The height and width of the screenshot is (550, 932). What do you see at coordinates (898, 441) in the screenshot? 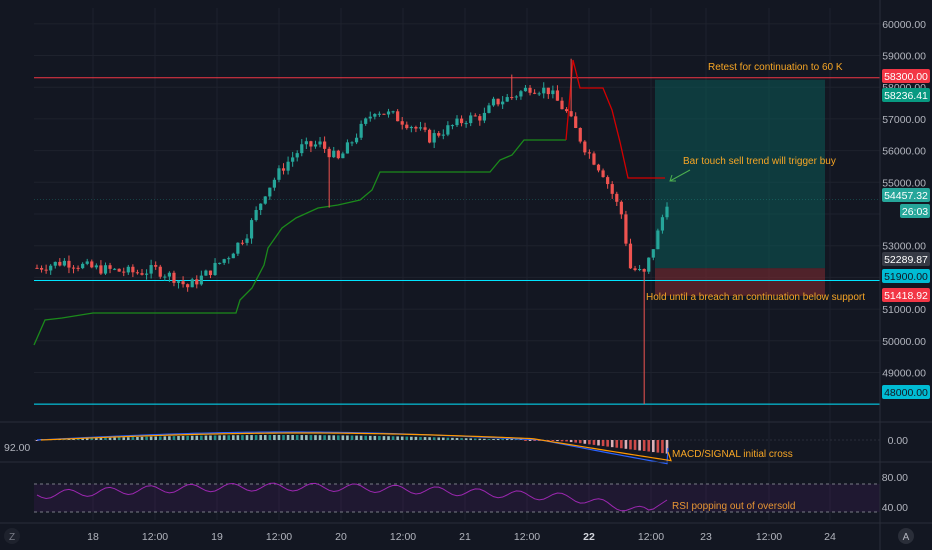
I see `macd-tick-label: 0.00` at bounding box center [898, 441].